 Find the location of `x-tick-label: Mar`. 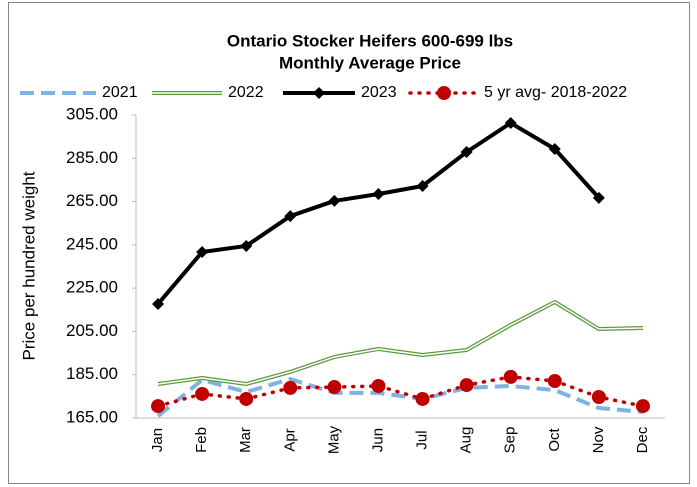

x-tick-label: Mar is located at coordinates (245, 440).